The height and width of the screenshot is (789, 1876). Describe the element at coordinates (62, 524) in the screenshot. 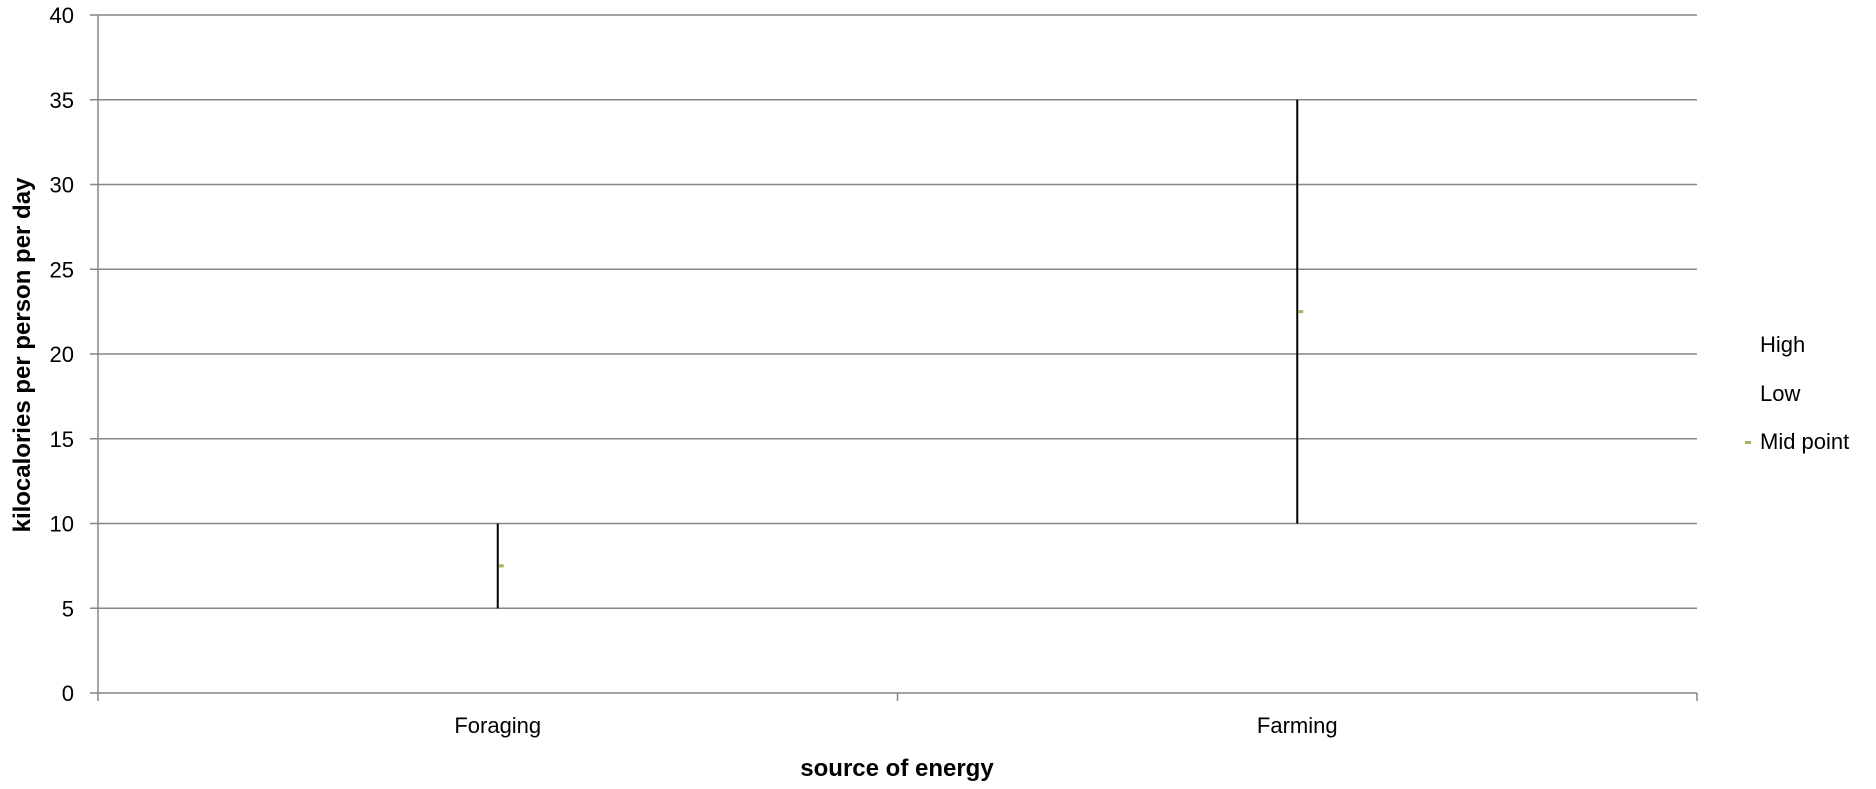

I see `y-tick-label: 10` at that location.